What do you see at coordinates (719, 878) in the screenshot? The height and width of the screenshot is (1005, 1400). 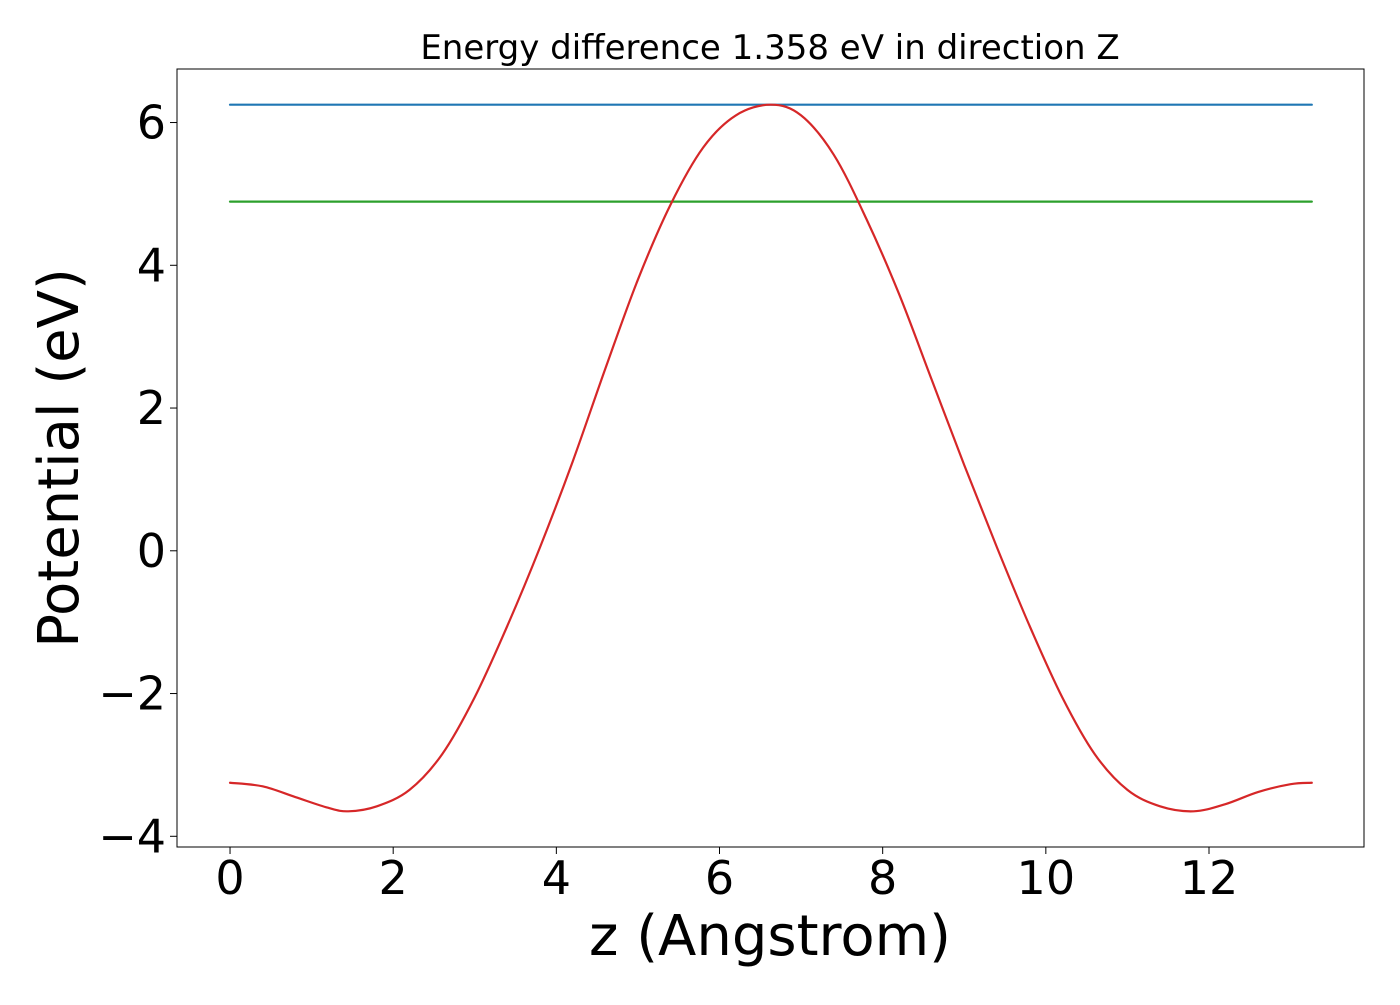 I see `x-tick-label: 6` at bounding box center [719, 878].